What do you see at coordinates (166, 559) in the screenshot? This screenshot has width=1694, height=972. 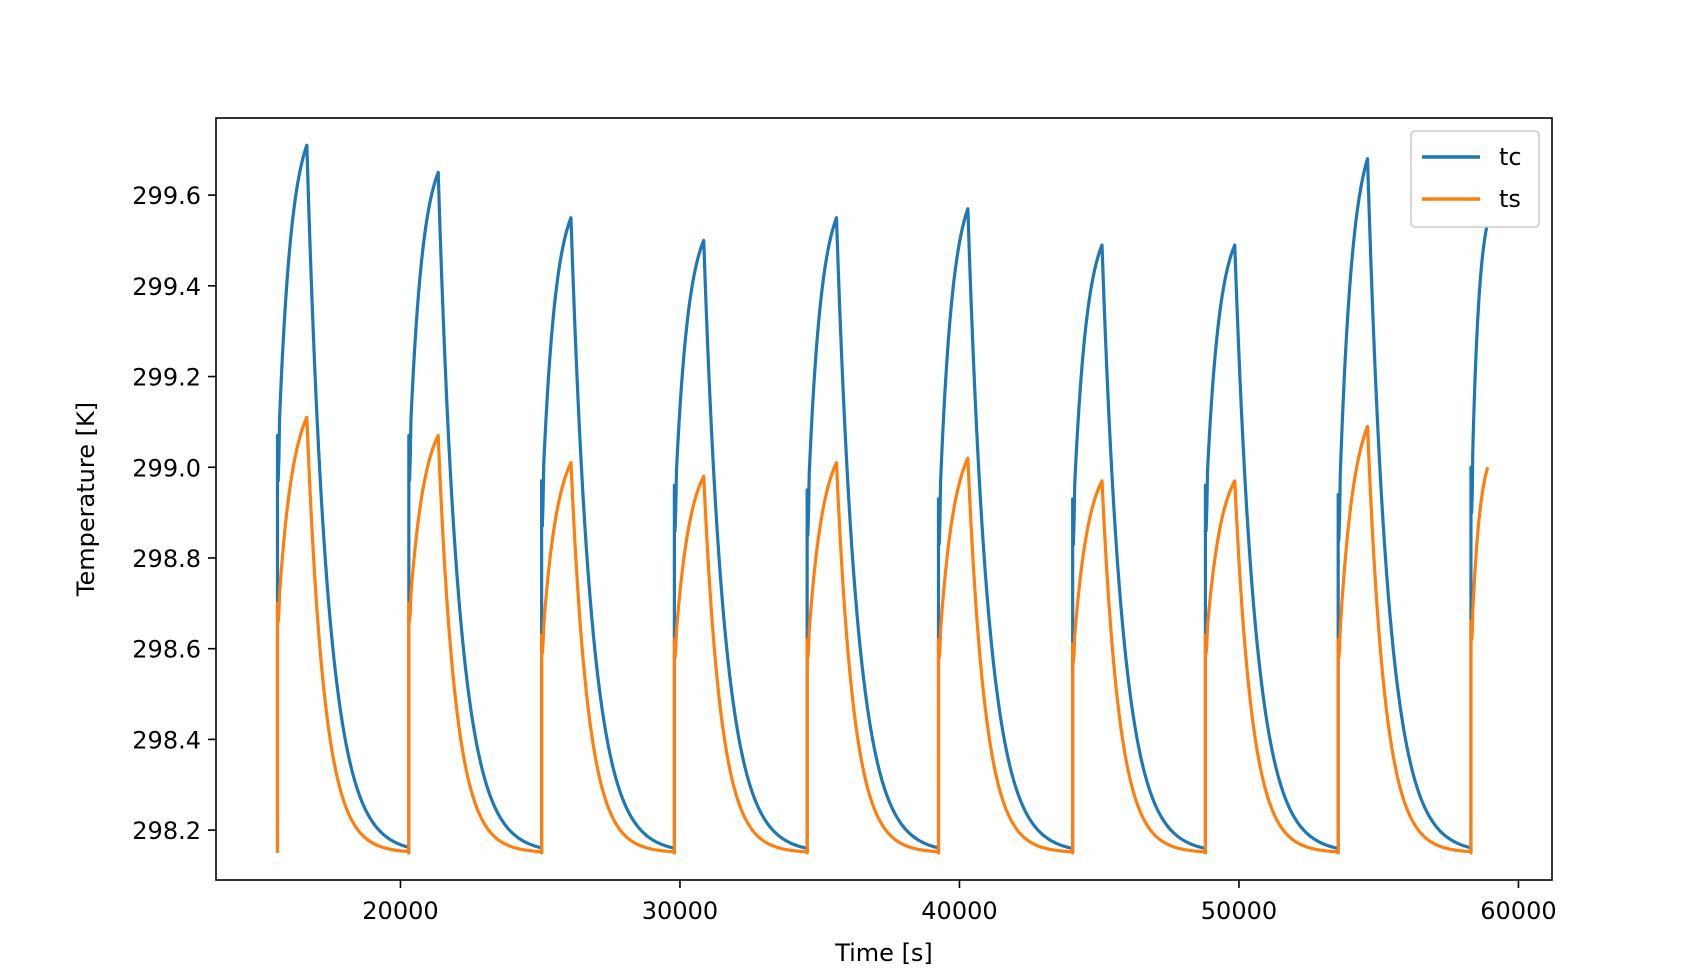 I see `y-tick-label: 298.8` at bounding box center [166, 559].